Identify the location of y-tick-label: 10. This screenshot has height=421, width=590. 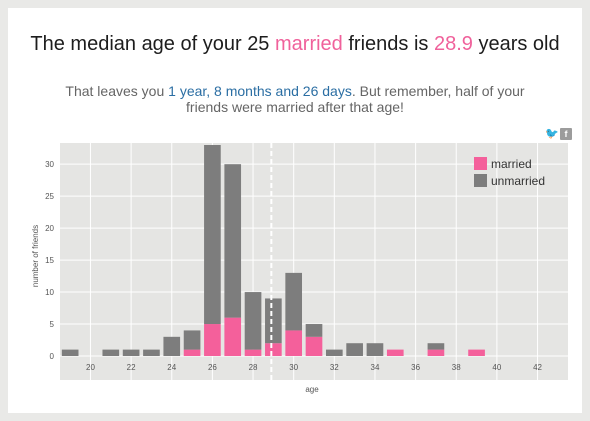
(49, 292).